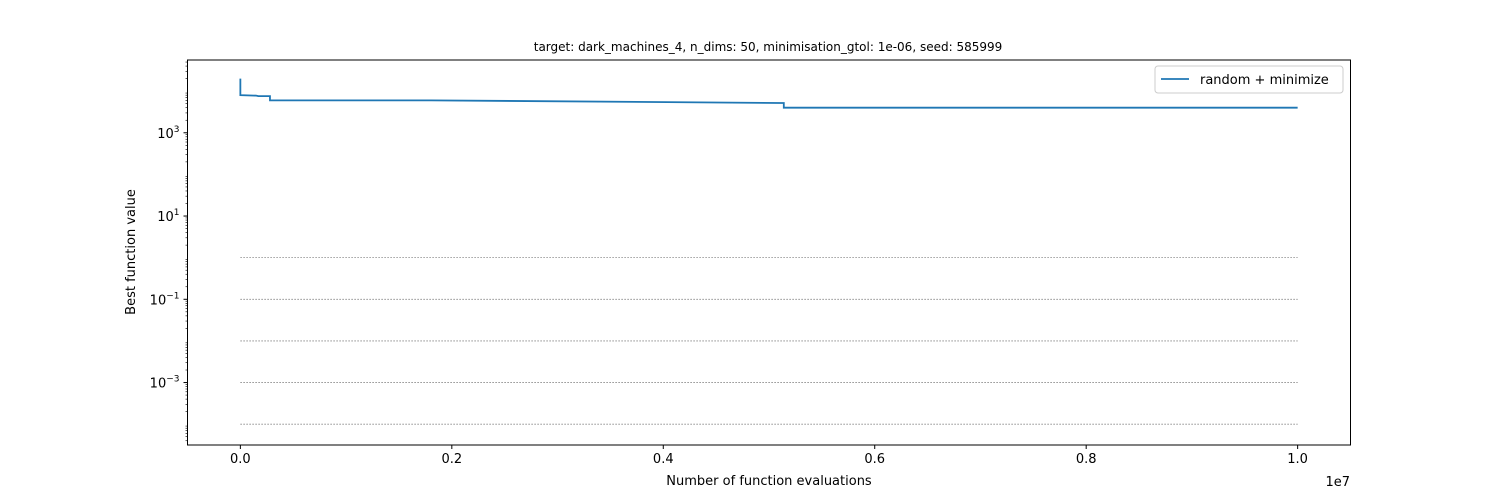 The height and width of the screenshot is (500, 1500). I want to click on y-axis-label: Best function value, so click(131, 252).